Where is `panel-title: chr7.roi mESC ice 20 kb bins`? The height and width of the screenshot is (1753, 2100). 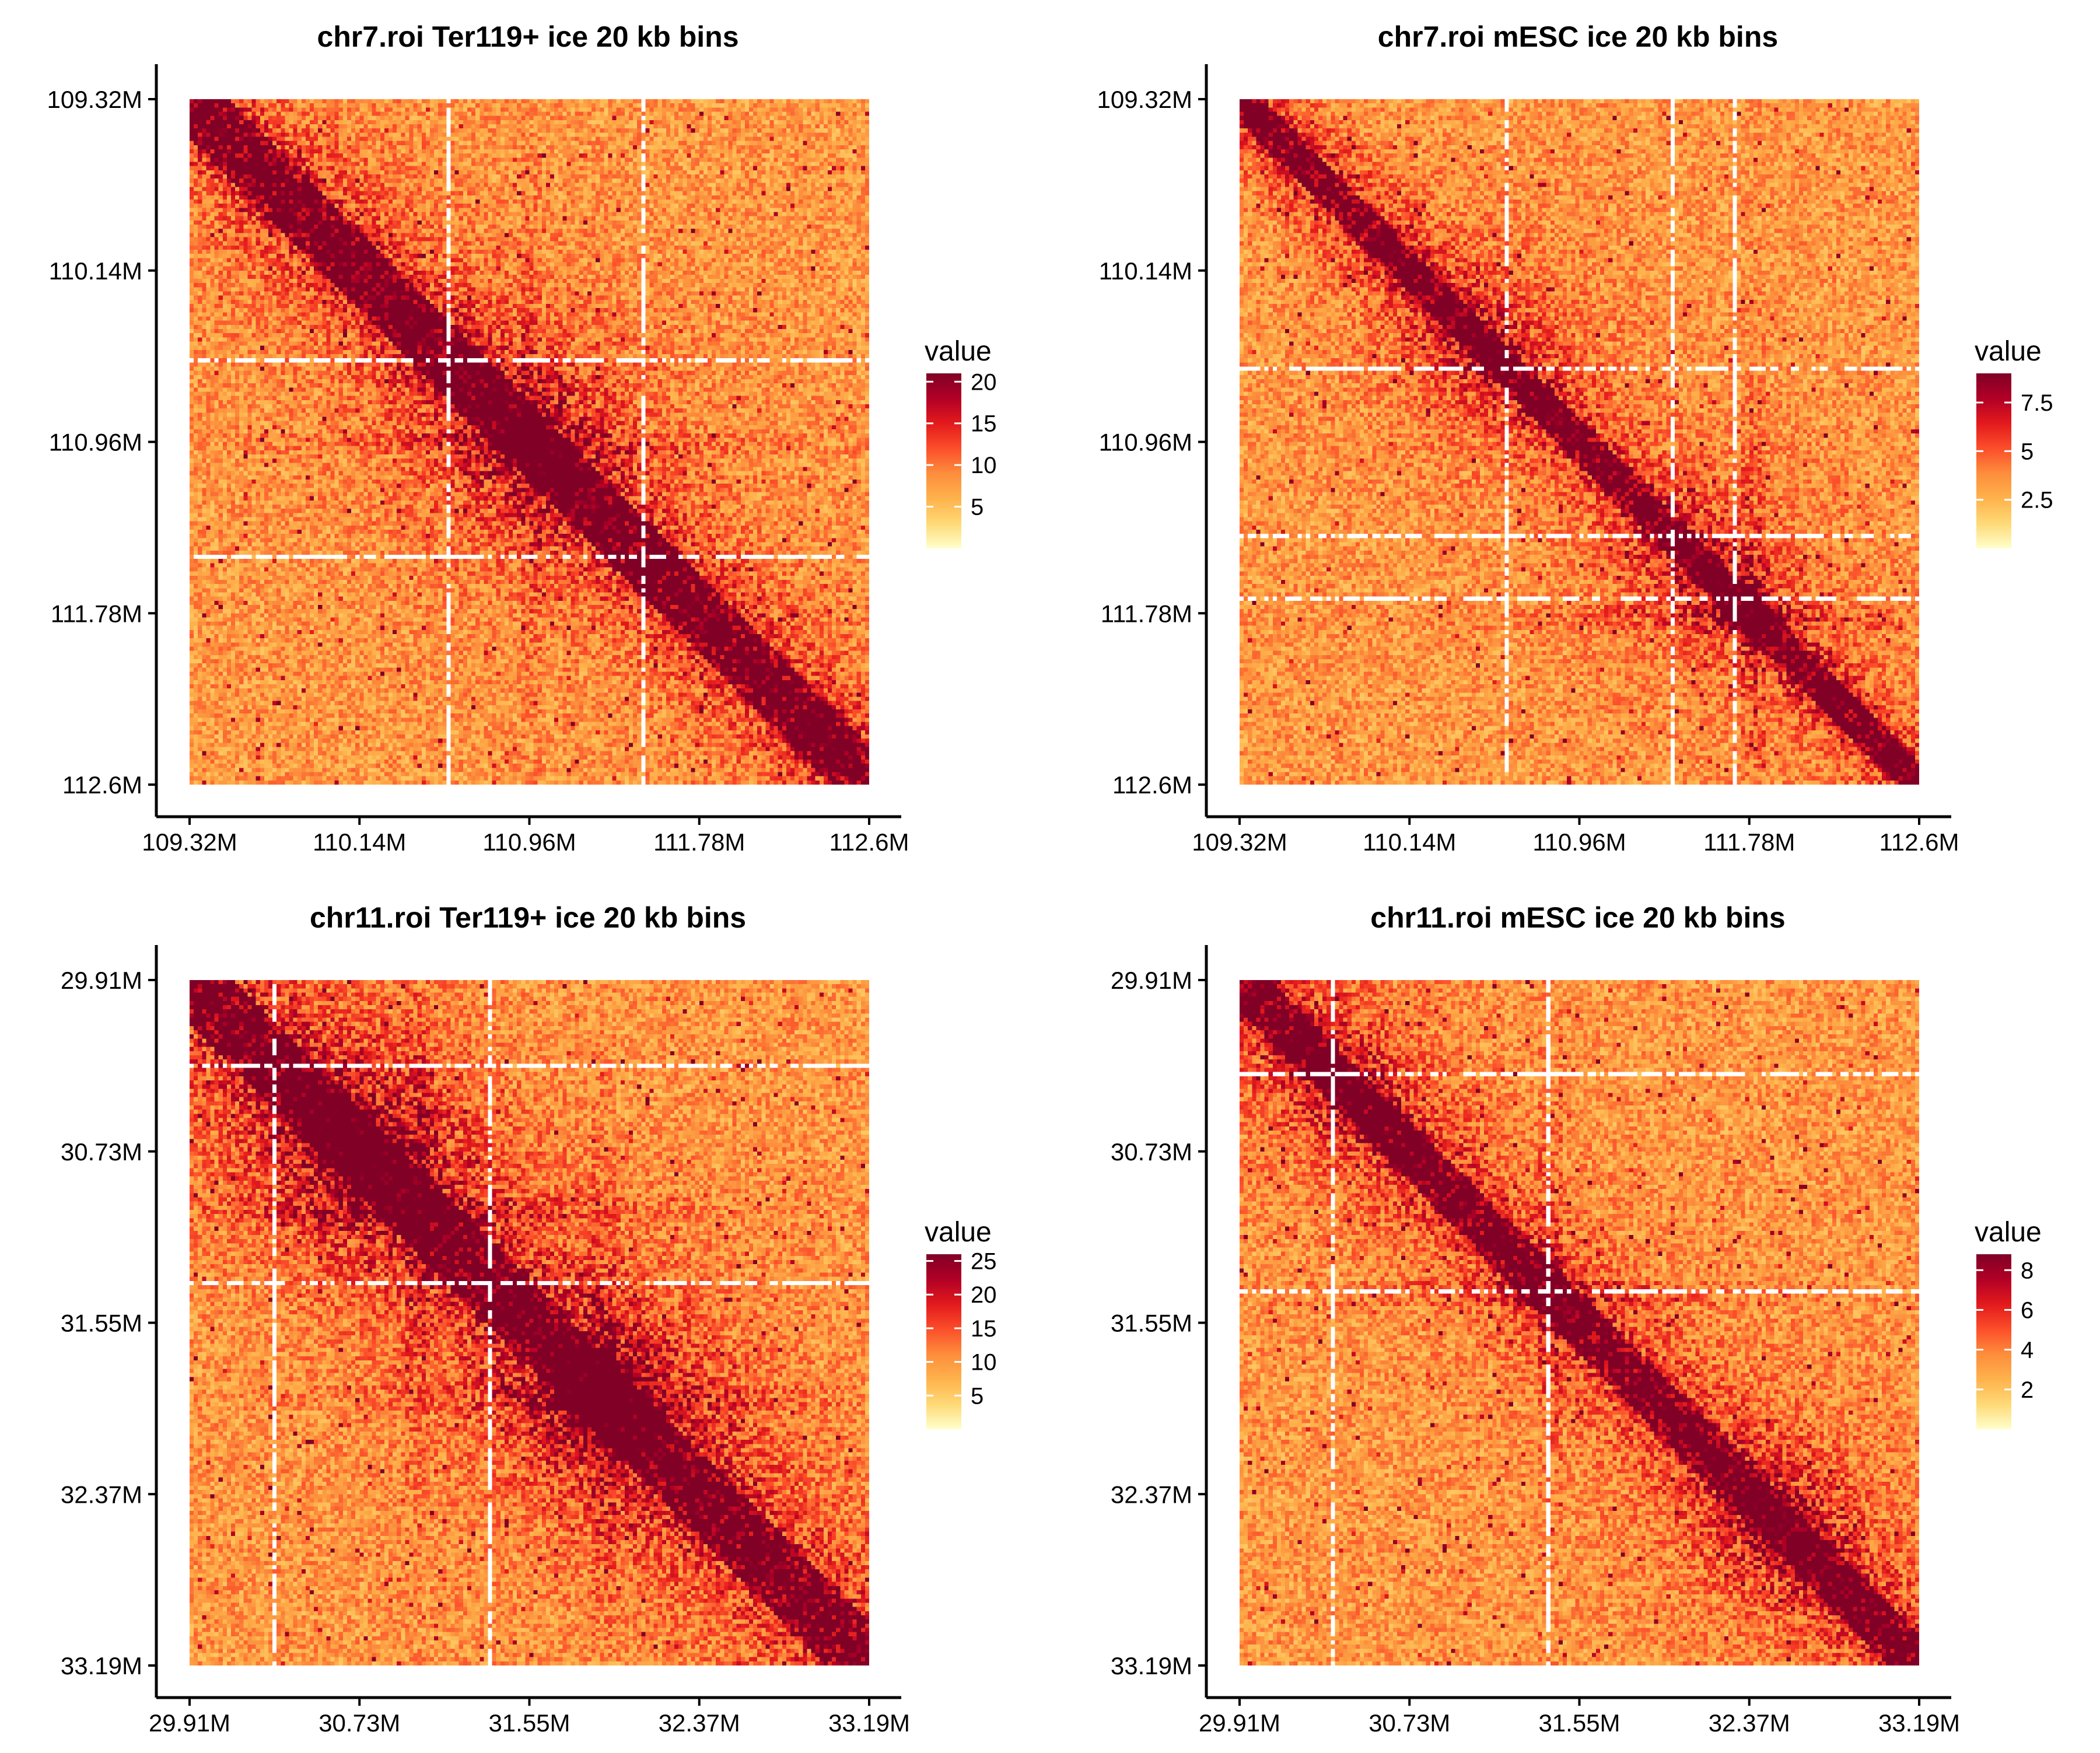 panel-title: chr7.roi mESC ice 20 kb bins is located at coordinates (1578, 36).